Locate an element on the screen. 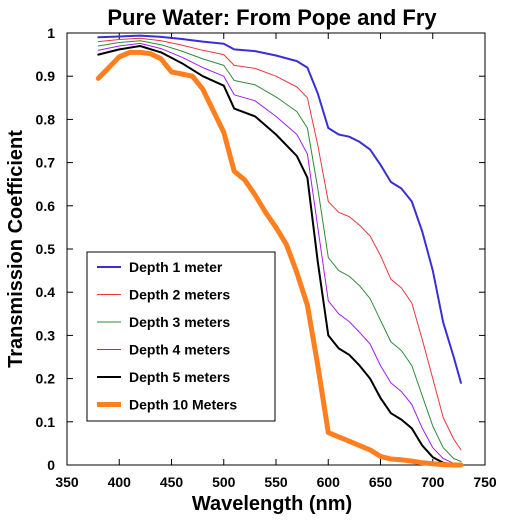  x-tick-label: 400 is located at coordinates (120, 482).